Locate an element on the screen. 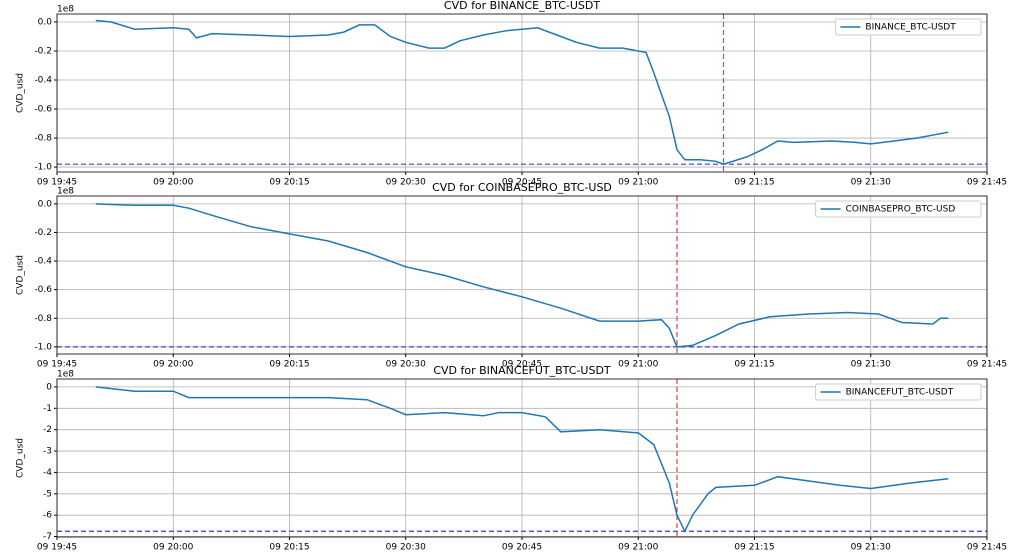 The image size is (1024, 553). chart-title: CVD for BINANCEFUT_BTC-USDT is located at coordinates (522, 370).